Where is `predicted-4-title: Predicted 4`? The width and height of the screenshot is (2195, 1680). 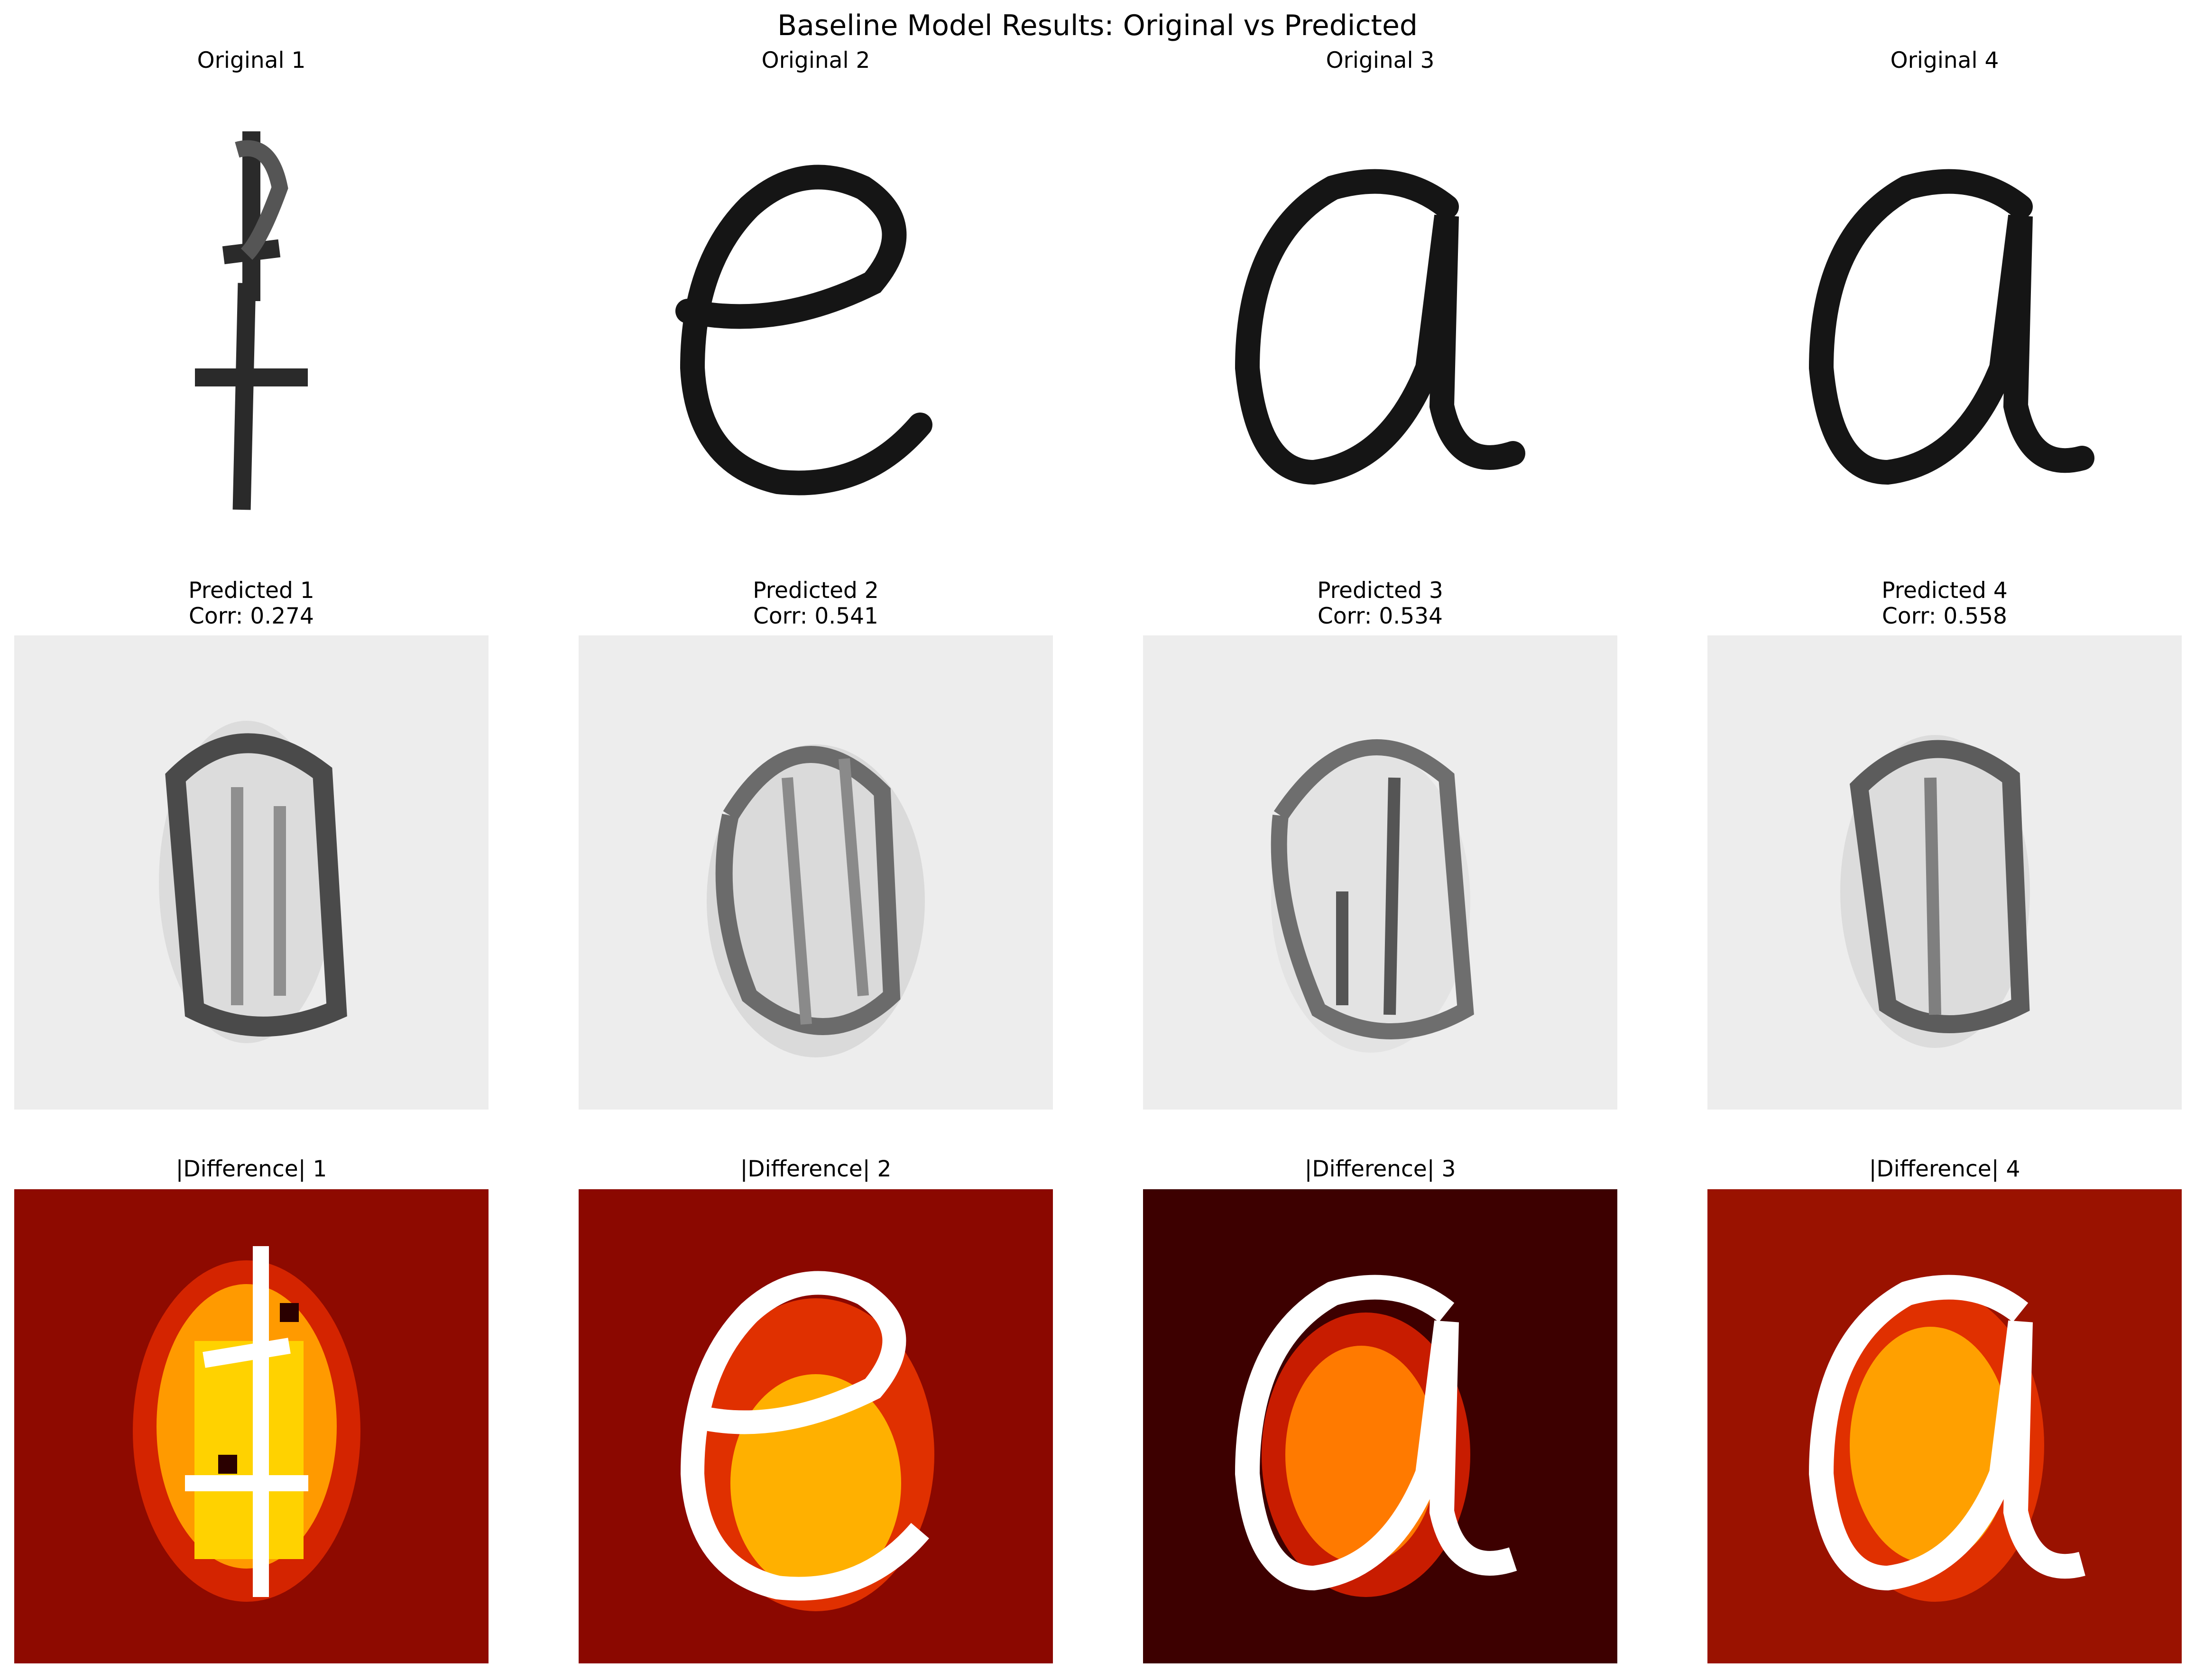
predicted-4-title: Predicted 4 is located at coordinates (1945, 591).